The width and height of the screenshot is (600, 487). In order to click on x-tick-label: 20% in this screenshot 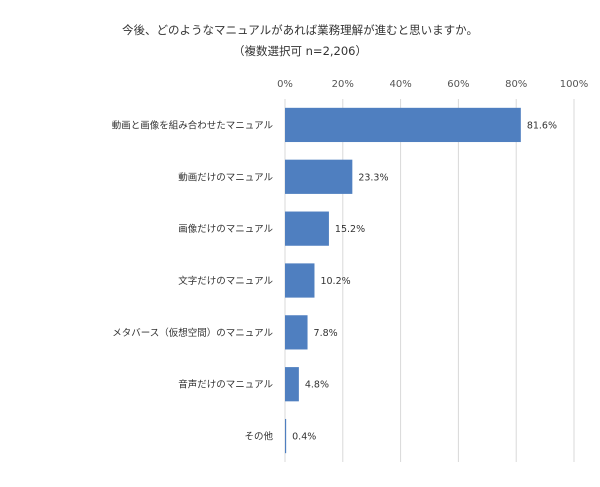, I will do `click(343, 84)`.